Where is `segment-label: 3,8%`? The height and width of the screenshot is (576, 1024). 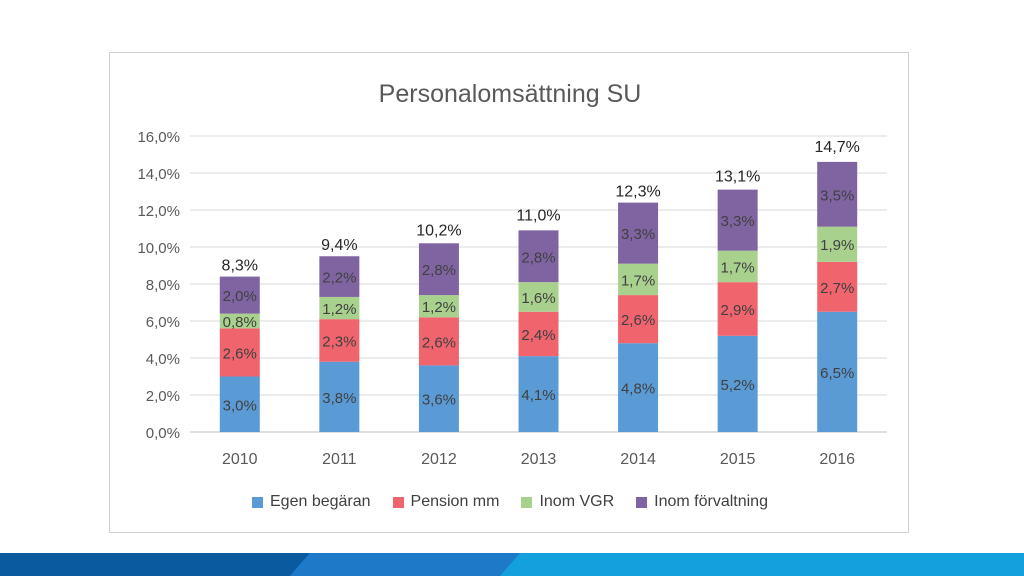
segment-label: 3,8% is located at coordinates (339, 398).